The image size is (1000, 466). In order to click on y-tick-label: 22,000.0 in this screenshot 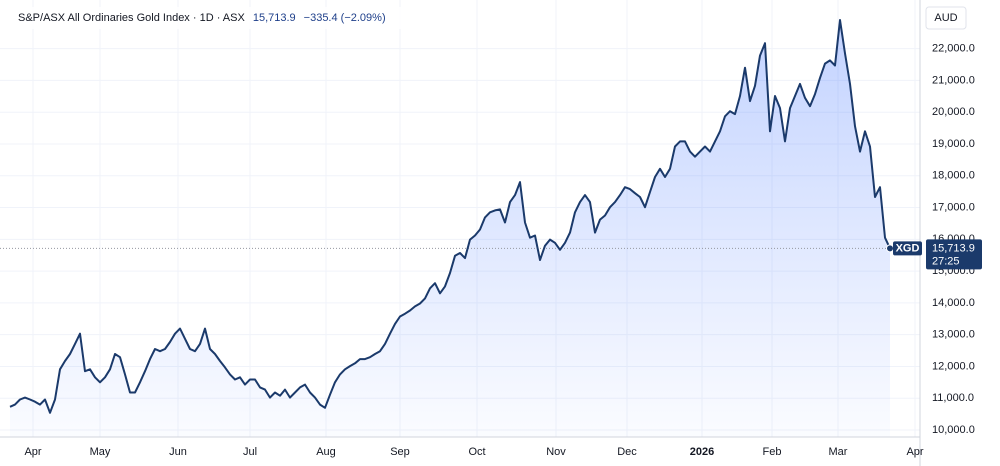, I will do `click(953, 49)`.